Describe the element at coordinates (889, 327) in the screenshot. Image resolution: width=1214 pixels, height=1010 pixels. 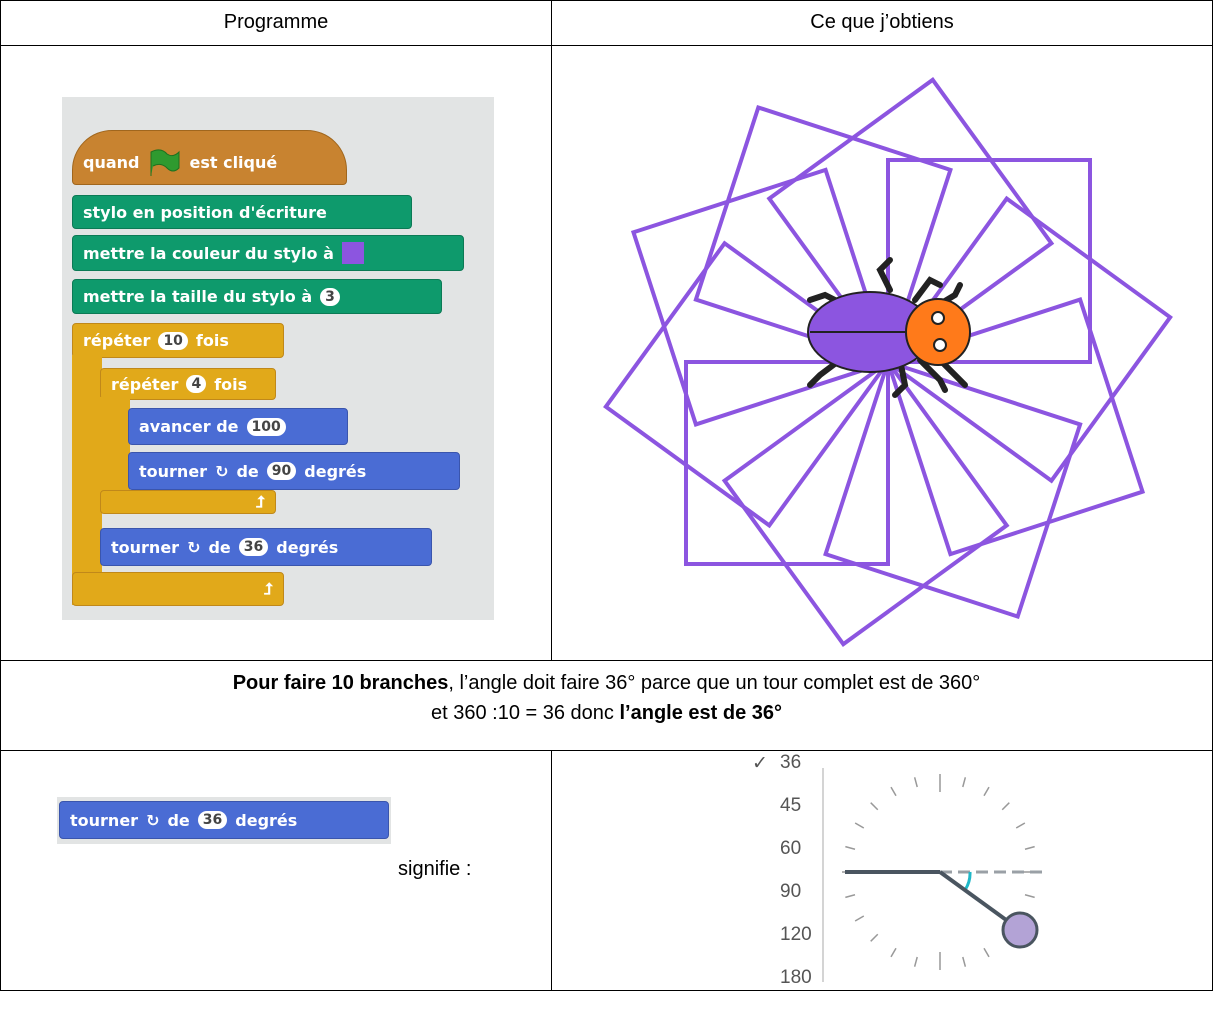
I see `beetle` at that location.